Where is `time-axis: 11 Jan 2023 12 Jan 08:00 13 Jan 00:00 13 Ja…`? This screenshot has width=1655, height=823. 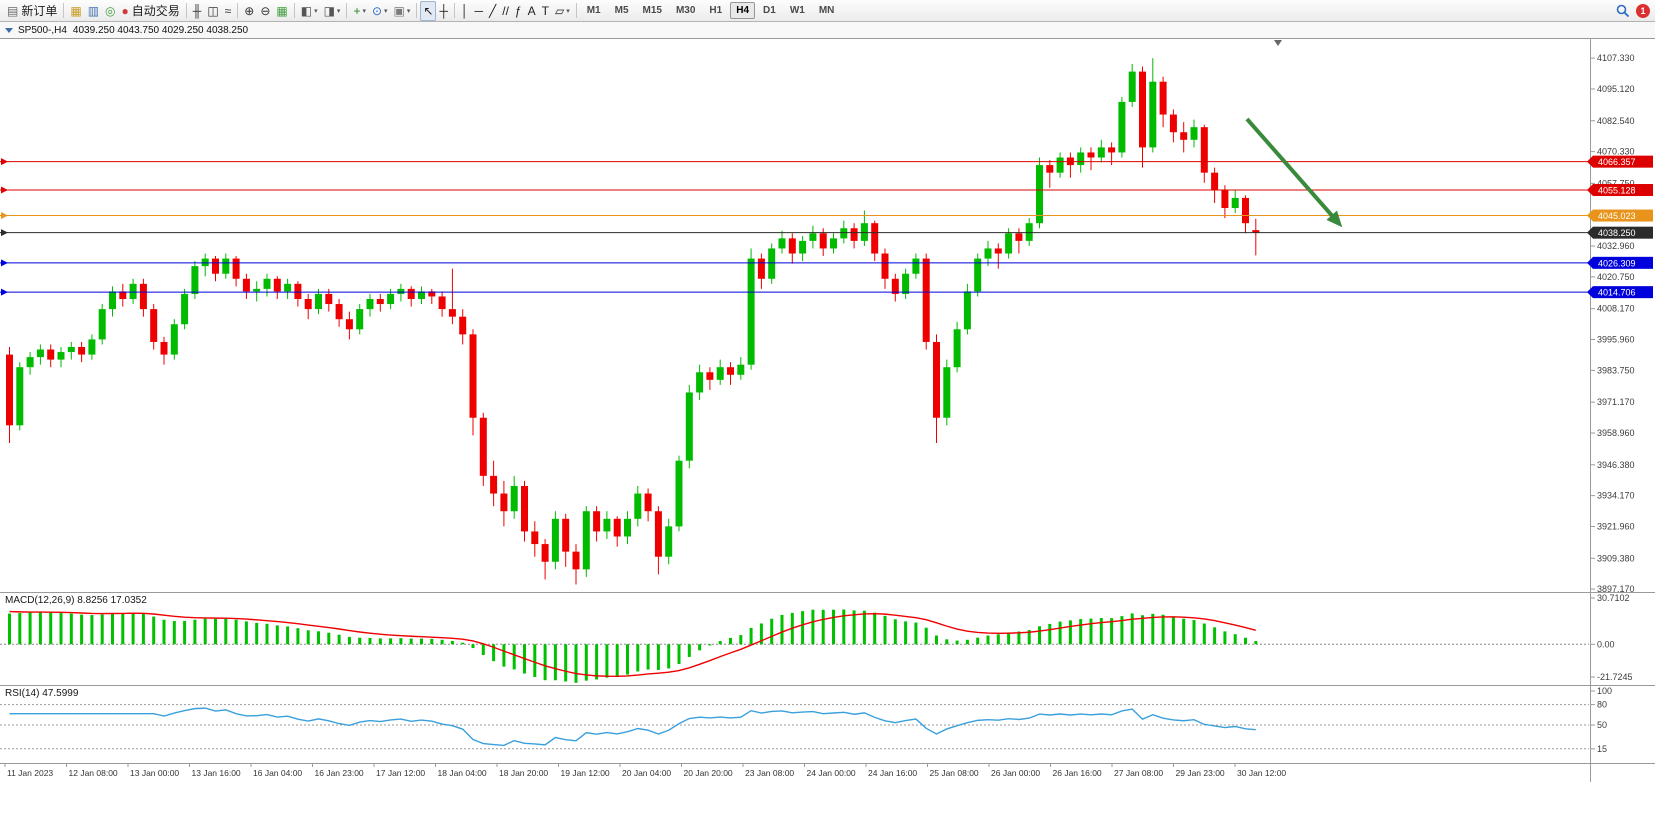 time-axis: 11 Jan 2023 12 Jan 08:00 13 Jan 00:00 13 Ja… is located at coordinates (827, 772).